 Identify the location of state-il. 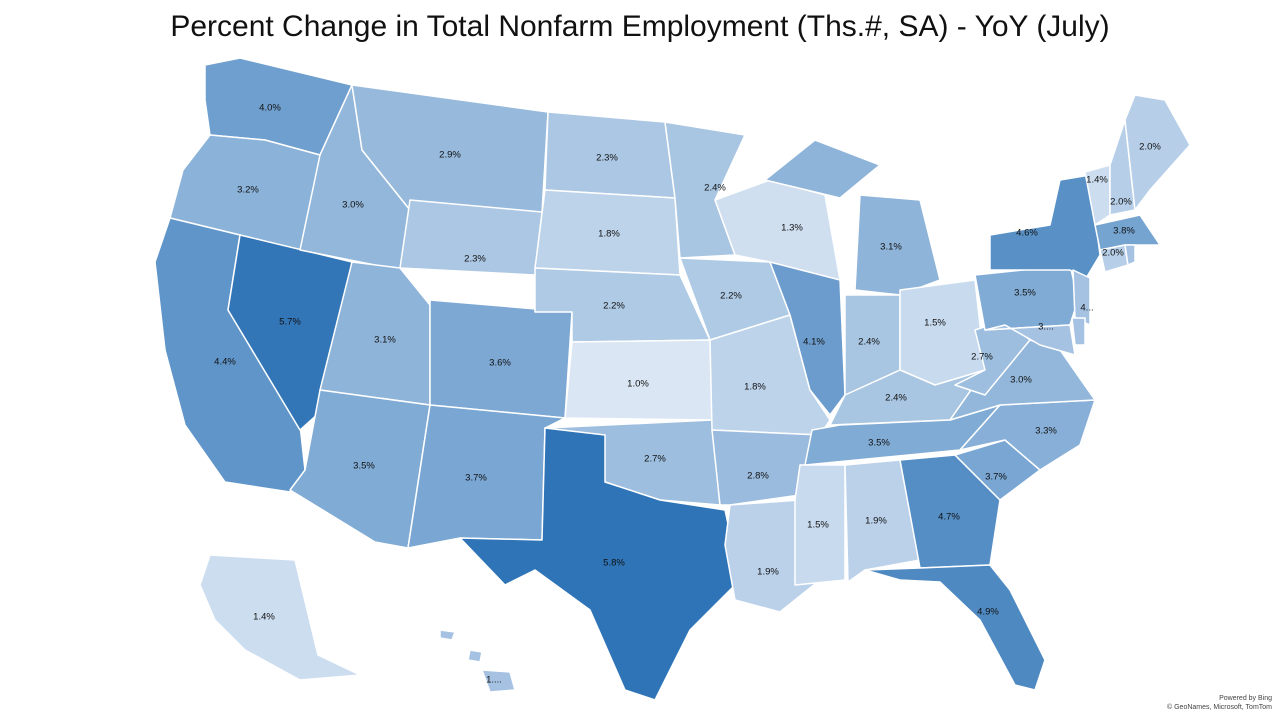
(807, 338).